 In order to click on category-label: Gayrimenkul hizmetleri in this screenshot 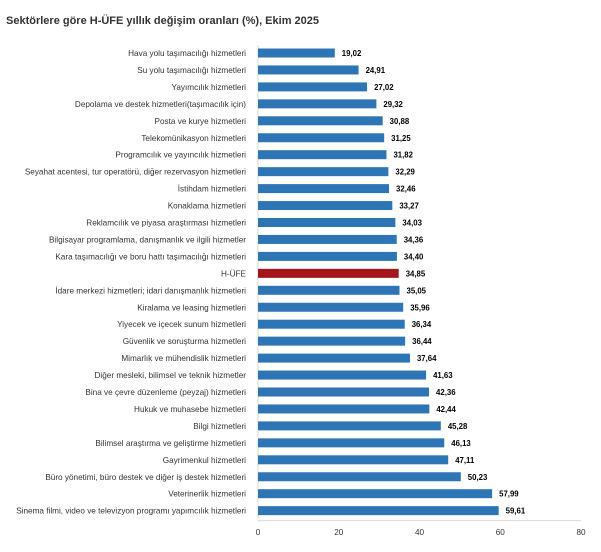, I will do `click(204, 460)`.